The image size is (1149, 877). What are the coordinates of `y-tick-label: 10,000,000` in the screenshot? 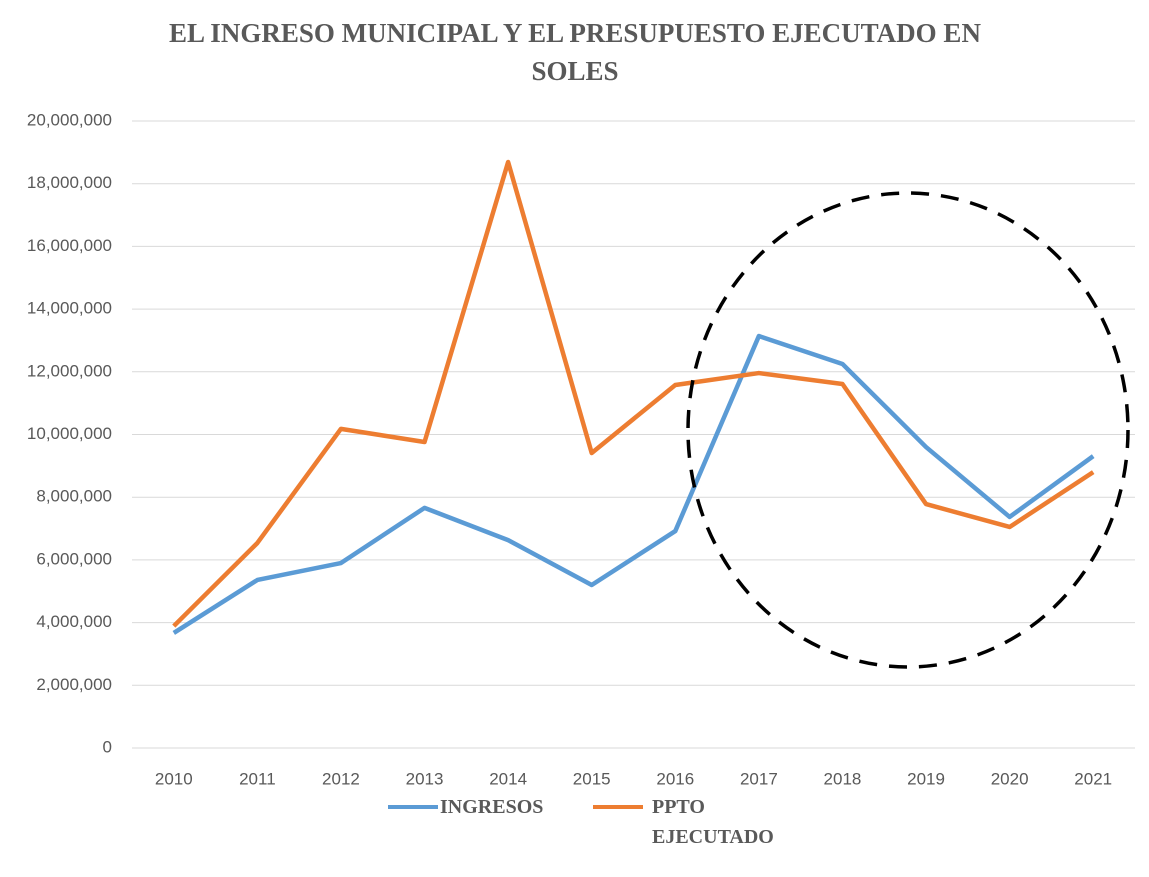 It's located at (69, 433).